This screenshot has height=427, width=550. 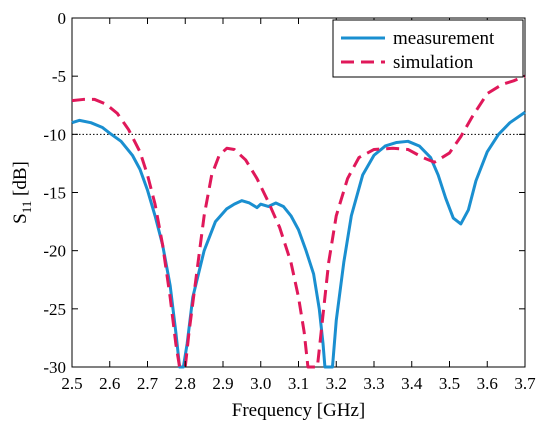 What do you see at coordinates (260, 383) in the screenshot?
I see `x-tick-label: 3.0` at bounding box center [260, 383].